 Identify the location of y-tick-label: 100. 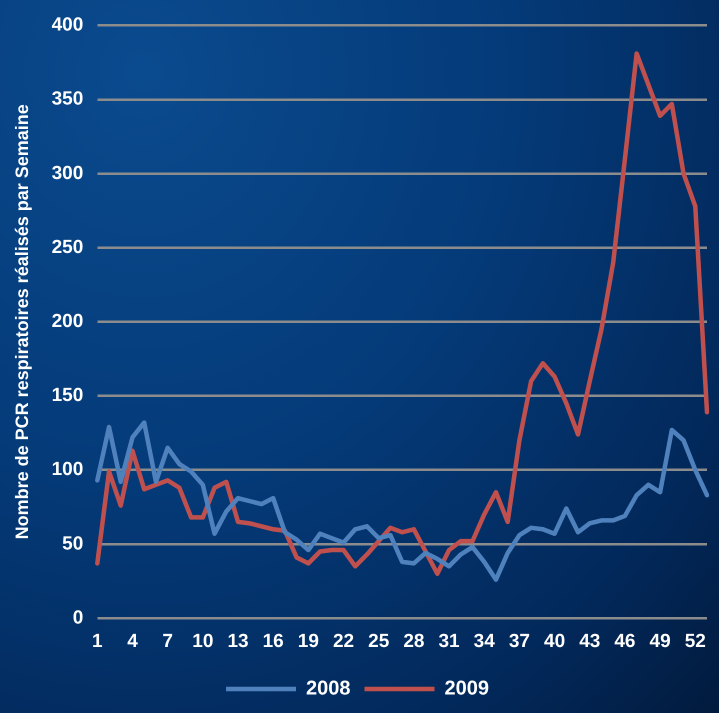
(68, 469).